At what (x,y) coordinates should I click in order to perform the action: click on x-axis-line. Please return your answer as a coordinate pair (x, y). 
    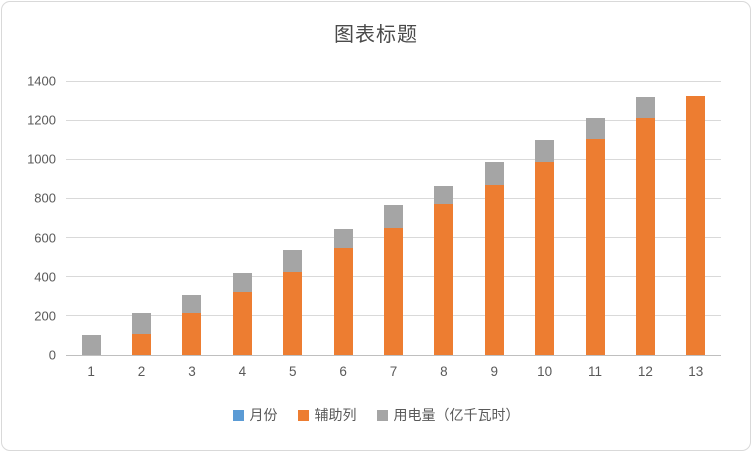
    Looking at the image, I should click on (393, 355).